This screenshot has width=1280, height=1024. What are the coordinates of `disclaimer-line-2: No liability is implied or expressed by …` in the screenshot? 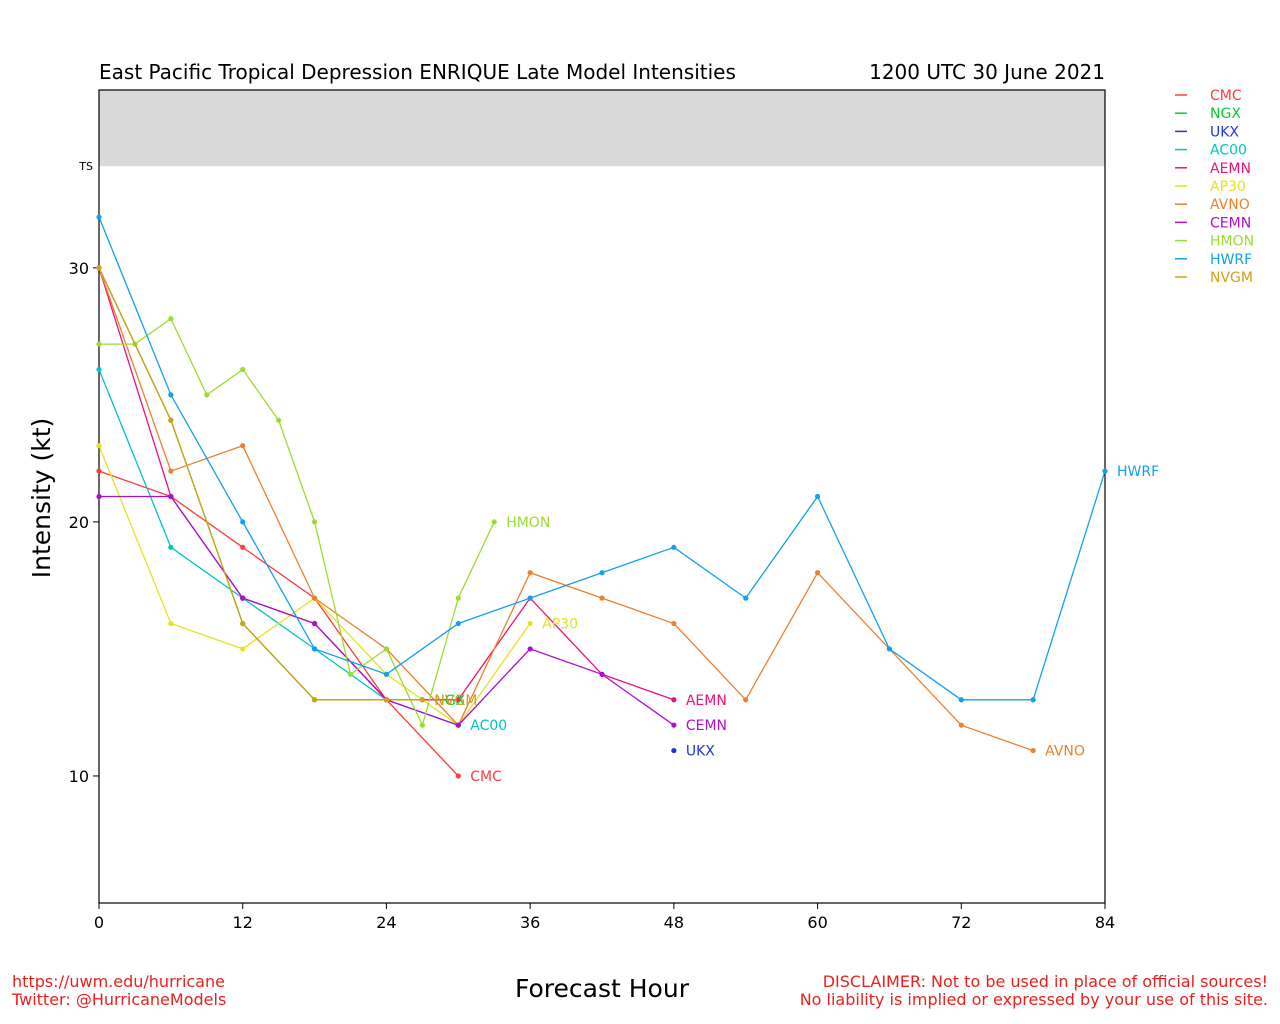 It's located at (1033, 999).